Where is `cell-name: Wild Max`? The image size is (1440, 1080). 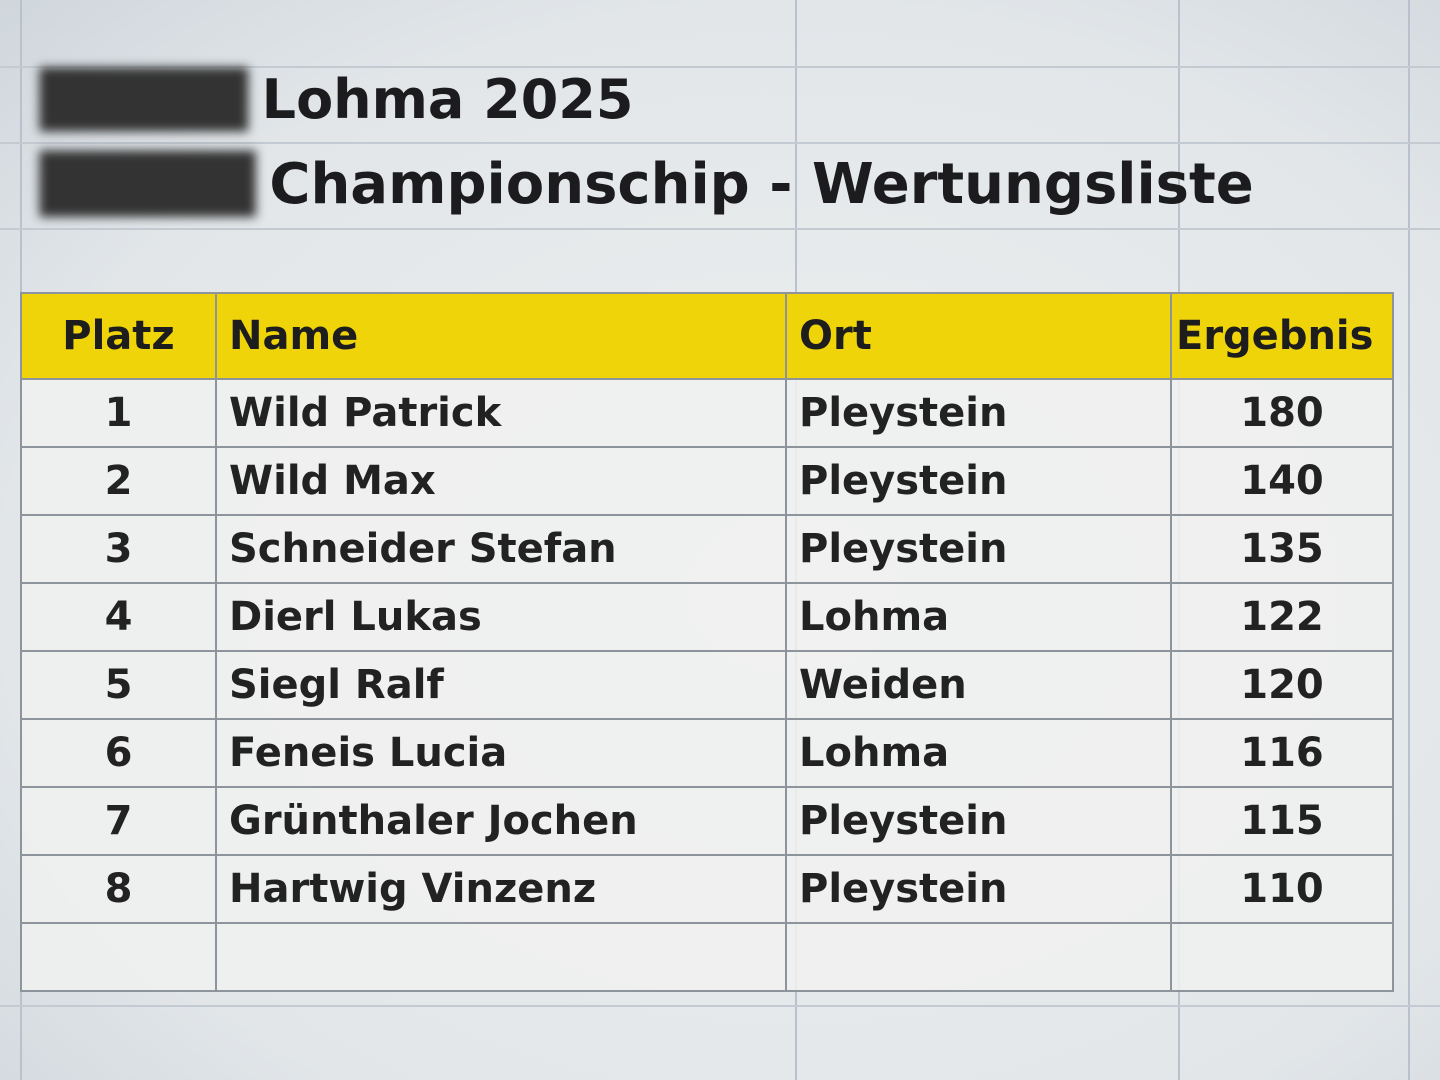 cell-name: Wild Max is located at coordinates (501, 481).